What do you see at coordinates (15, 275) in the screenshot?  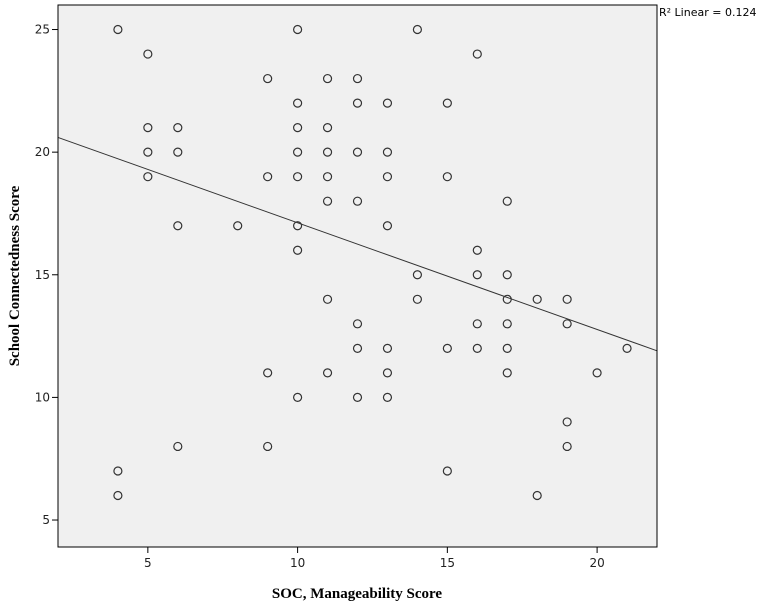 I see `y-axis-title: School Connectedness Score` at bounding box center [15, 275].